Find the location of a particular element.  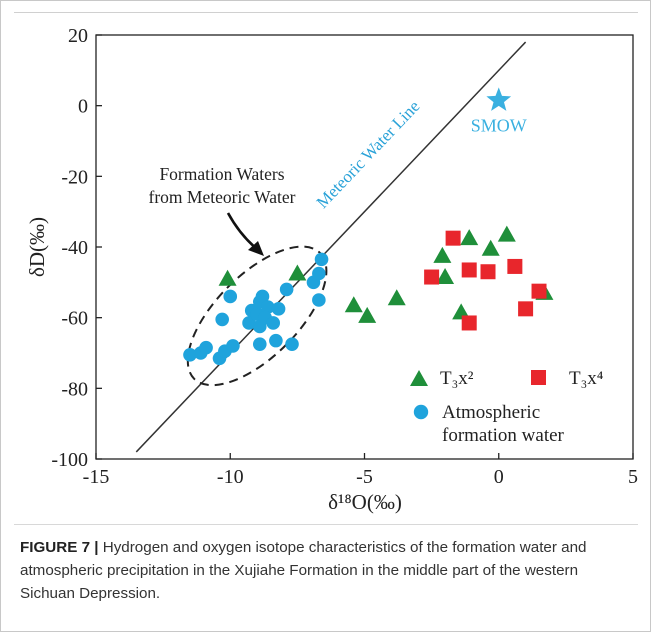

legend-atmospheric-label-line1: Atmospheric is located at coordinates (491, 412).